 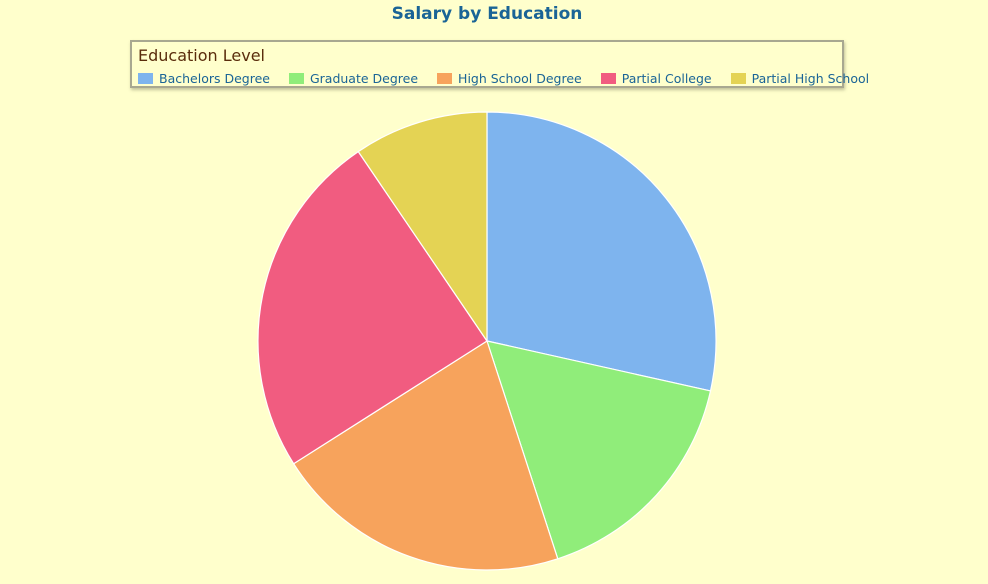 I want to click on pie-slice-partial-college, so click(x=372, y=307).